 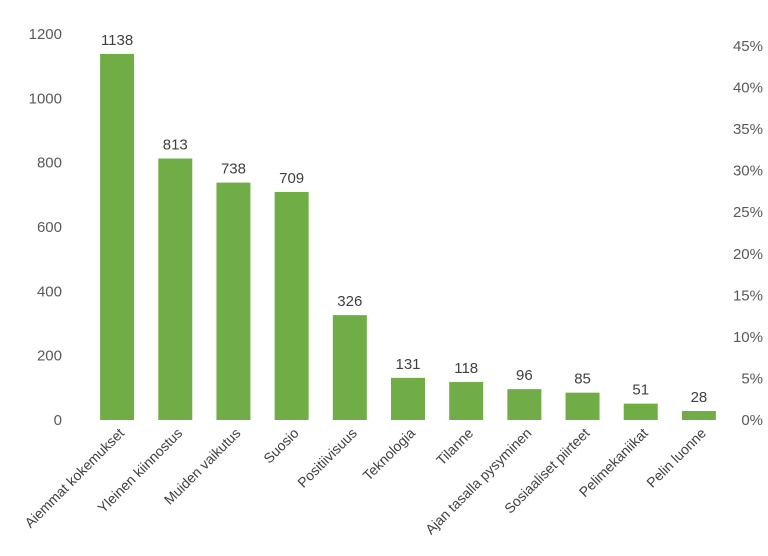 I want to click on category-label: Positiivisuus, so click(x=327, y=458).